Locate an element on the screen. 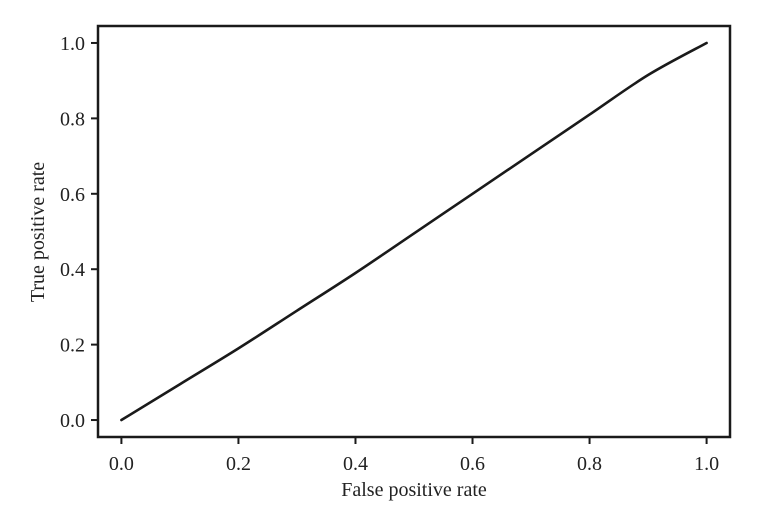  y-axis: 0.0 0.2 0.4 0.6 0.8 1.0 is located at coordinates (79, 232).